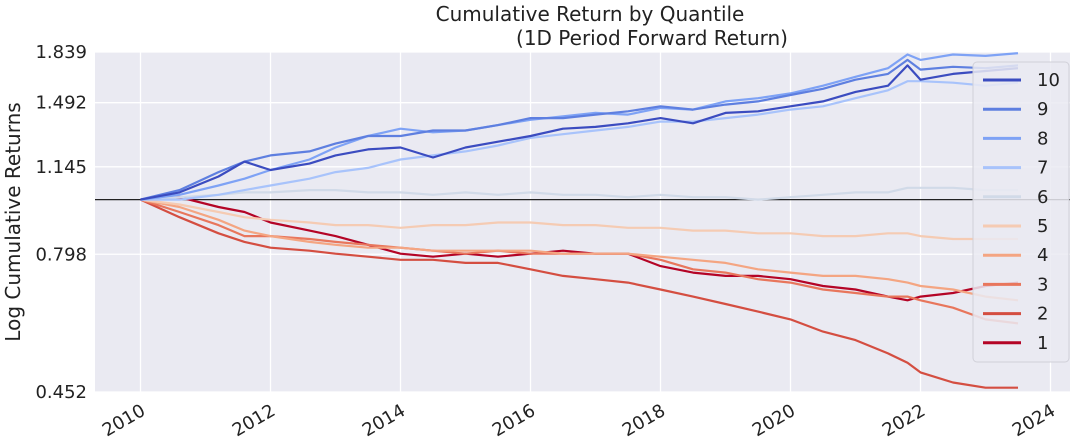 Image resolution: width=1080 pixels, height=448 pixels. I want to click on legend-label-q9: 9, so click(1042, 109).